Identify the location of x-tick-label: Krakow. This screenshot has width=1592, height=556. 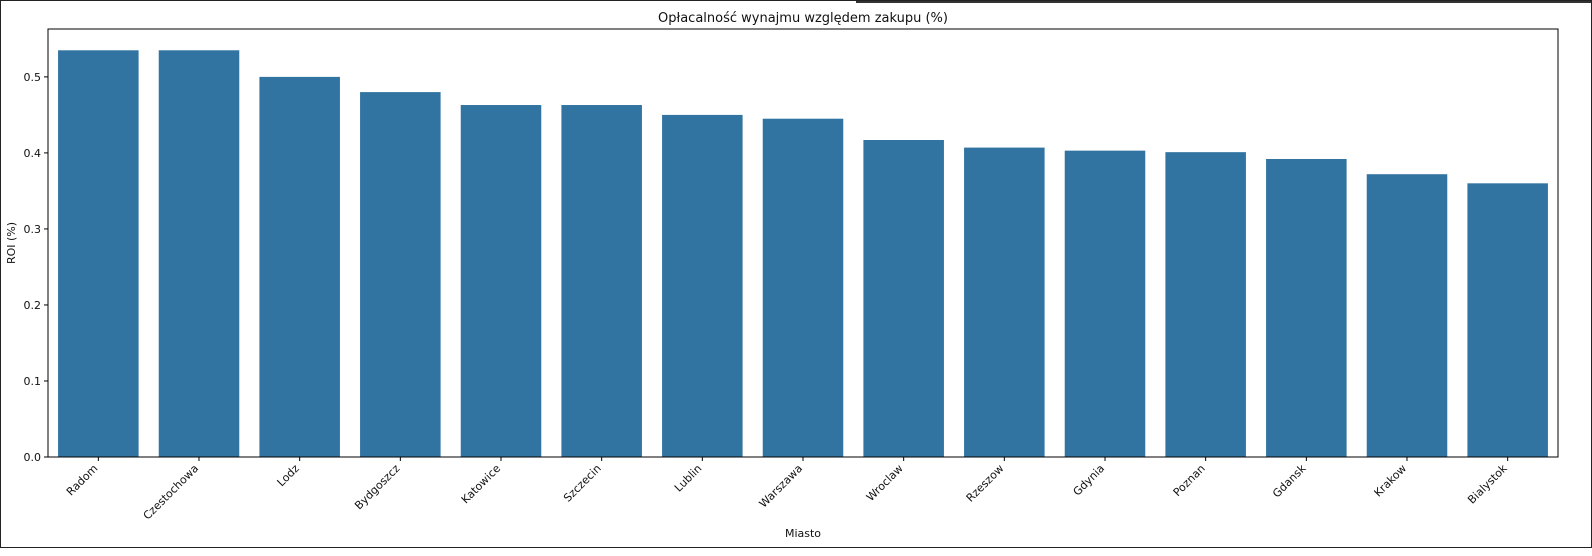
(1391, 481).